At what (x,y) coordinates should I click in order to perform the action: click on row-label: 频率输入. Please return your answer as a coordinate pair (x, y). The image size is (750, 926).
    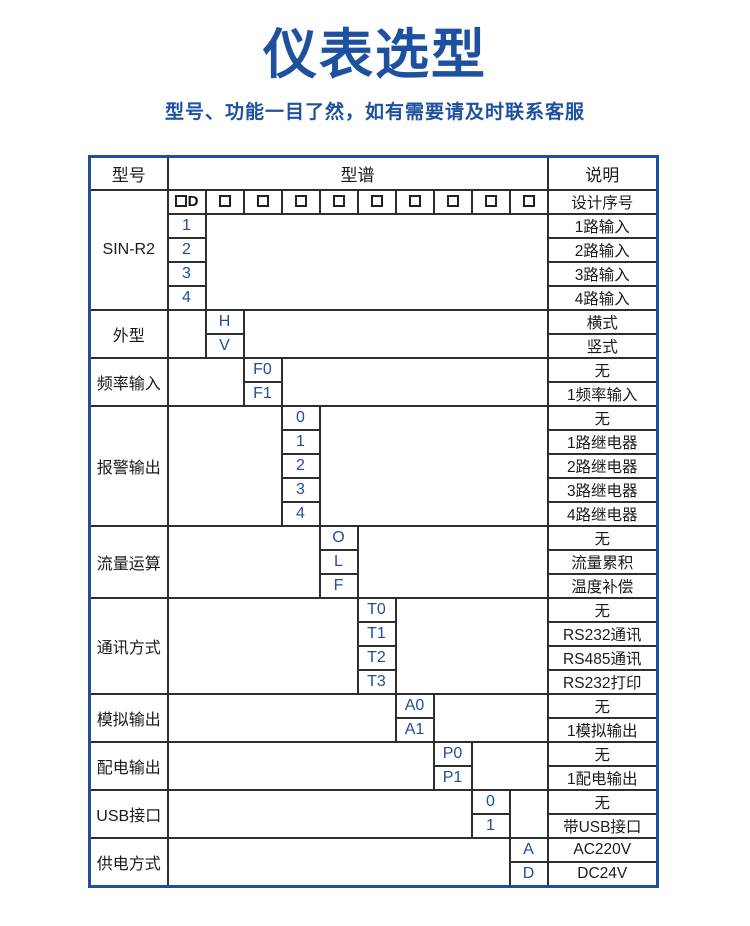
    Looking at the image, I should click on (128, 382).